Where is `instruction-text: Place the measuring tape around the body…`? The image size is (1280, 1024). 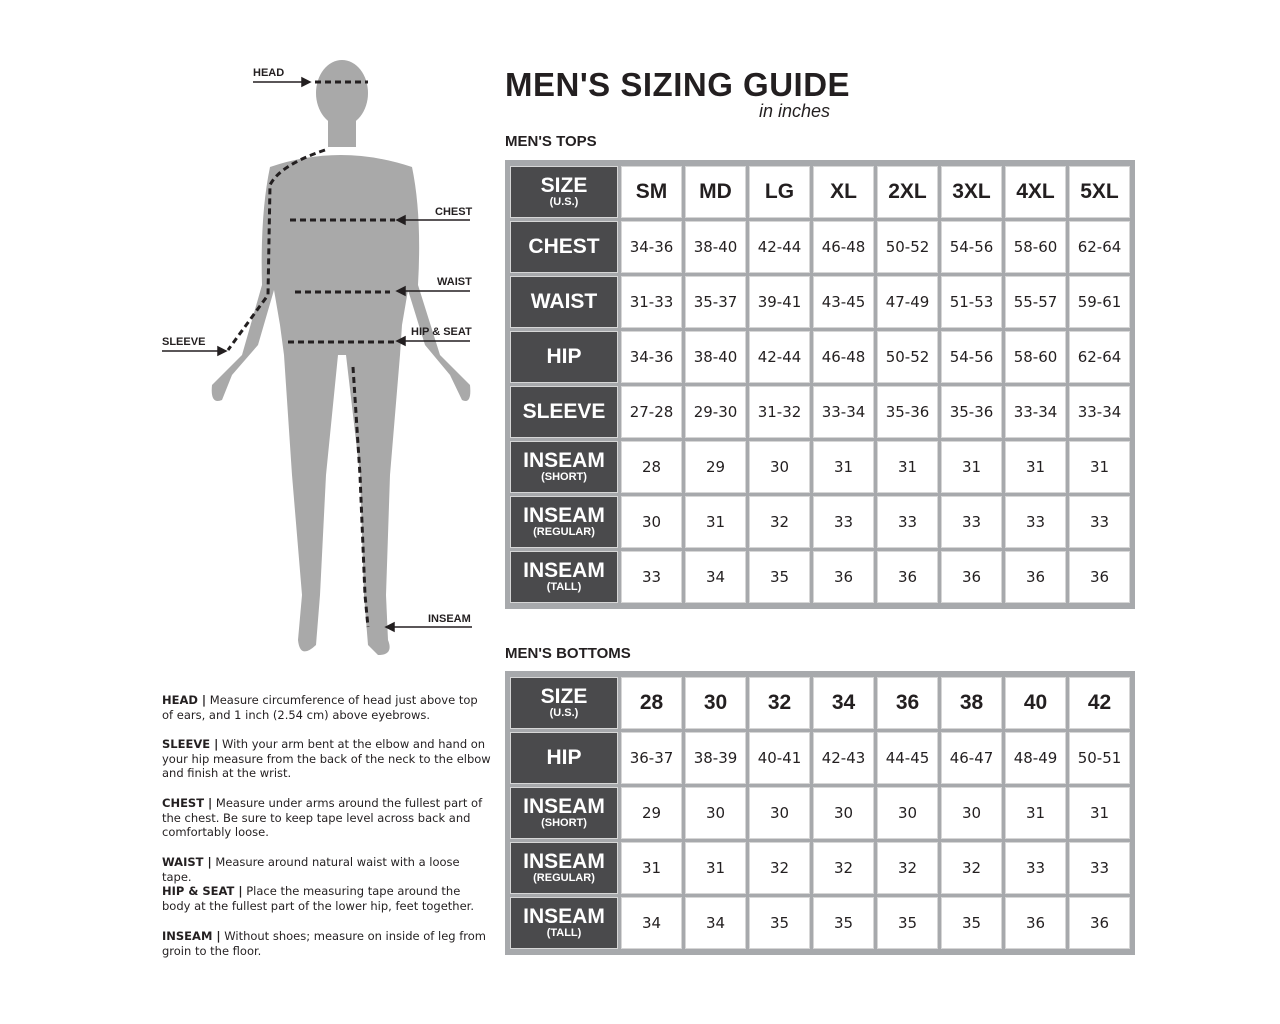
instruction-text: Place the measuring tape around the body… is located at coordinates (318, 898).